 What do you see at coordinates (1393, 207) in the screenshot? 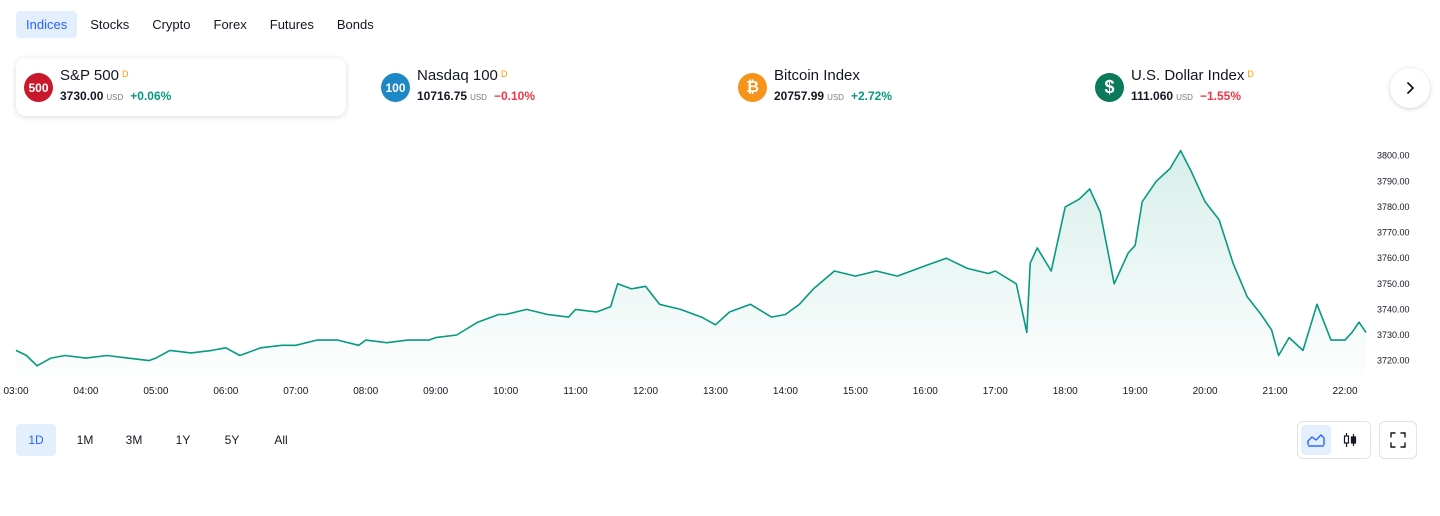
I see `y-tick-label: 3780.00` at bounding box center [1393, 207].